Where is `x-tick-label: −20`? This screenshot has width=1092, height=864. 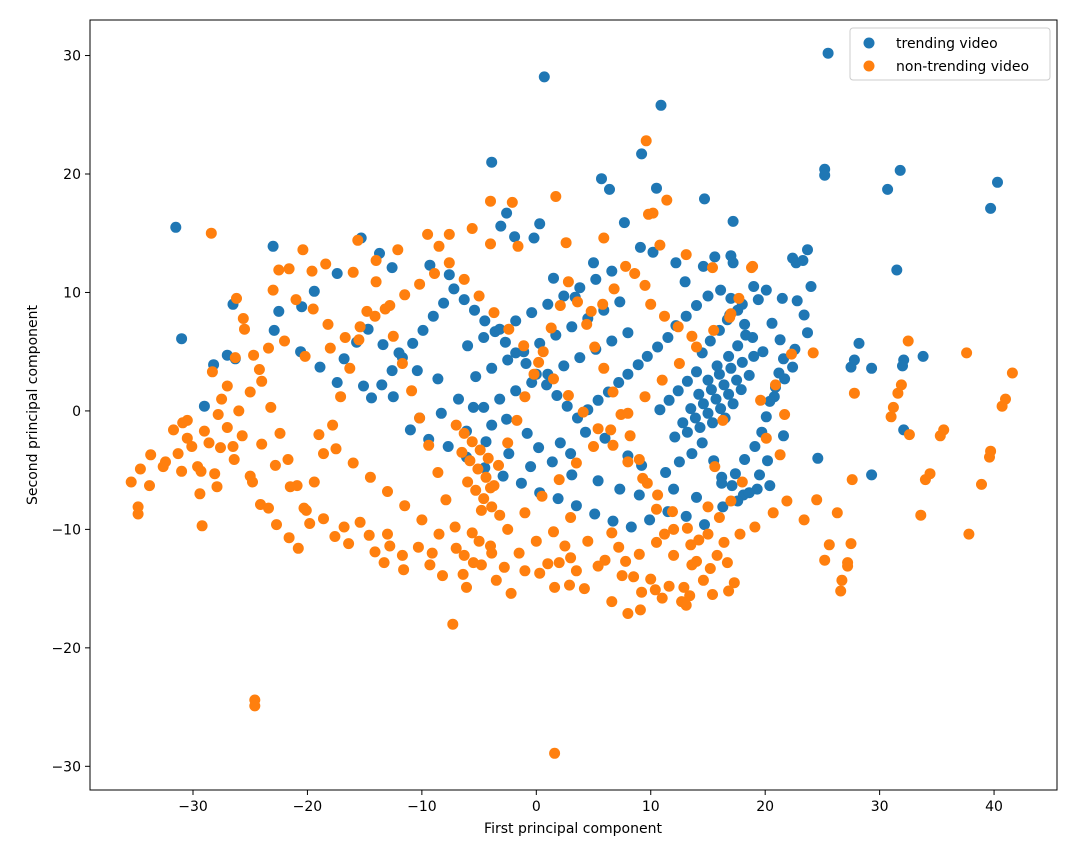
x-tick-label: −20 is located at coordinates (308, 807).